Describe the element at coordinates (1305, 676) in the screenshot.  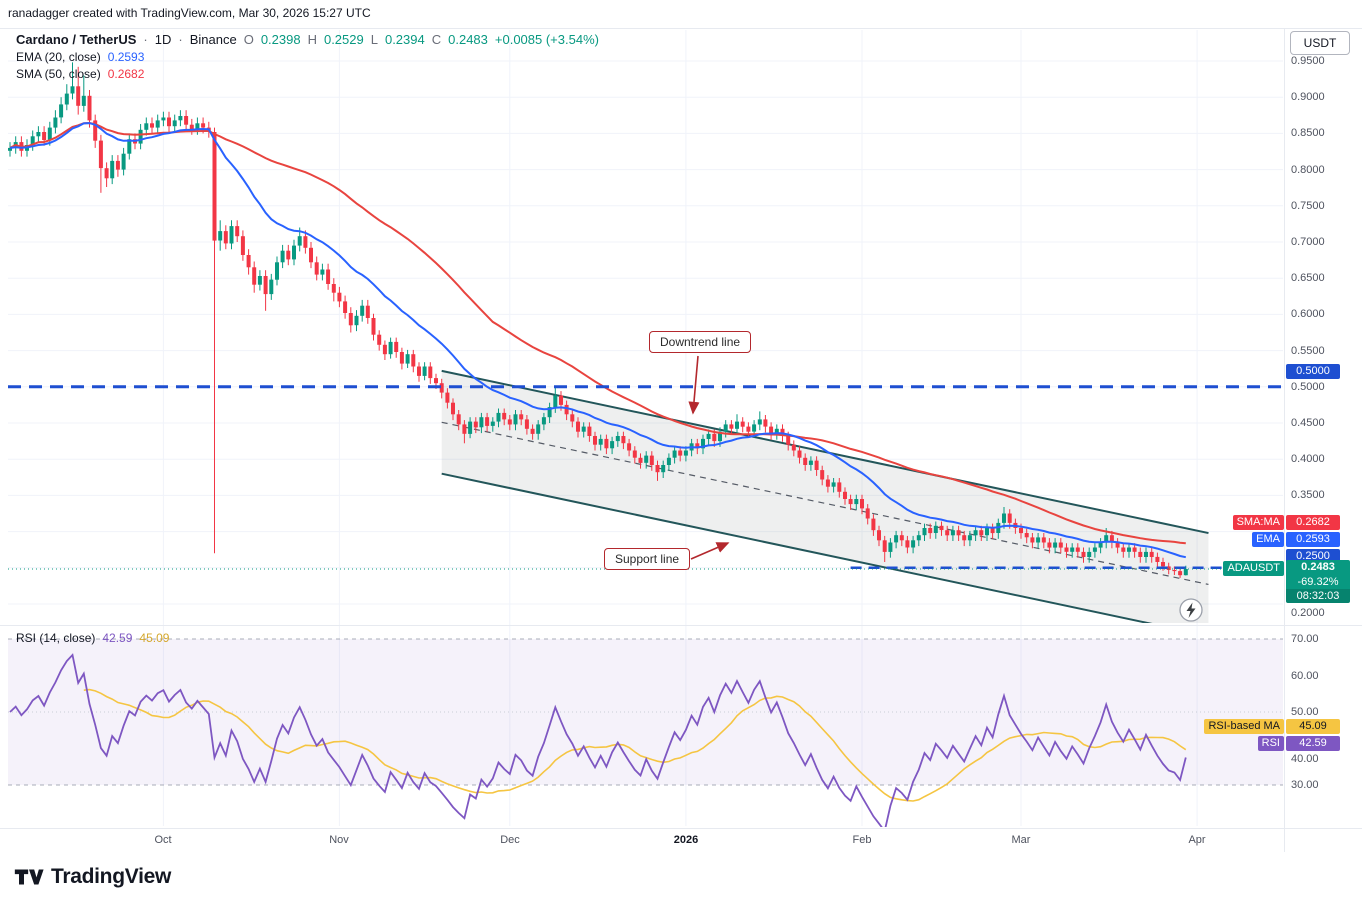
I see `rsi-axis-label: 60.00` at that location.